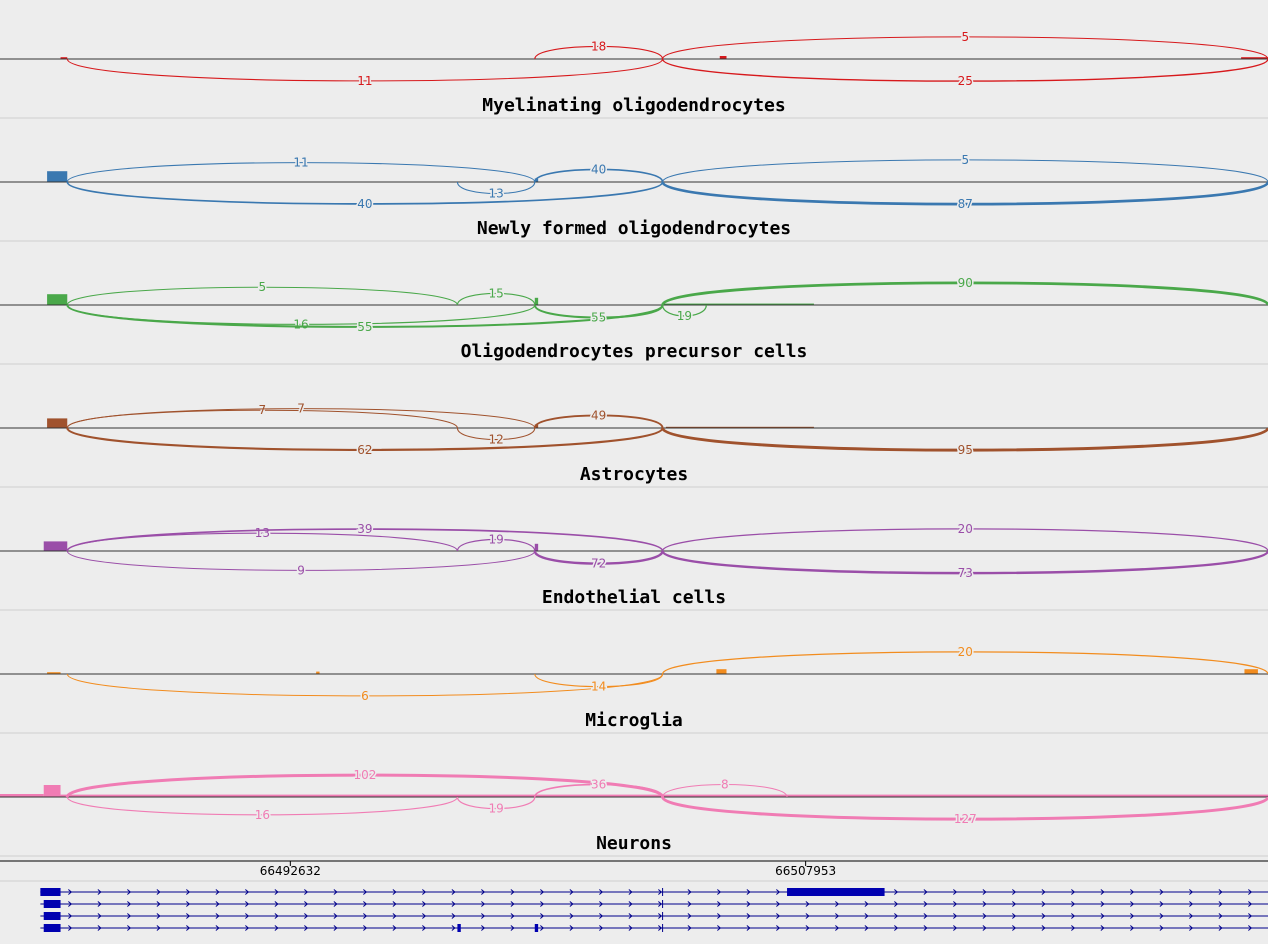 Image resolution: width=1268 pixels, height=944 pixels. What do you see at coordinates (965, 204) in the screenshot?
I see `junction-count-label: 87` at bounding box center [965, 204].